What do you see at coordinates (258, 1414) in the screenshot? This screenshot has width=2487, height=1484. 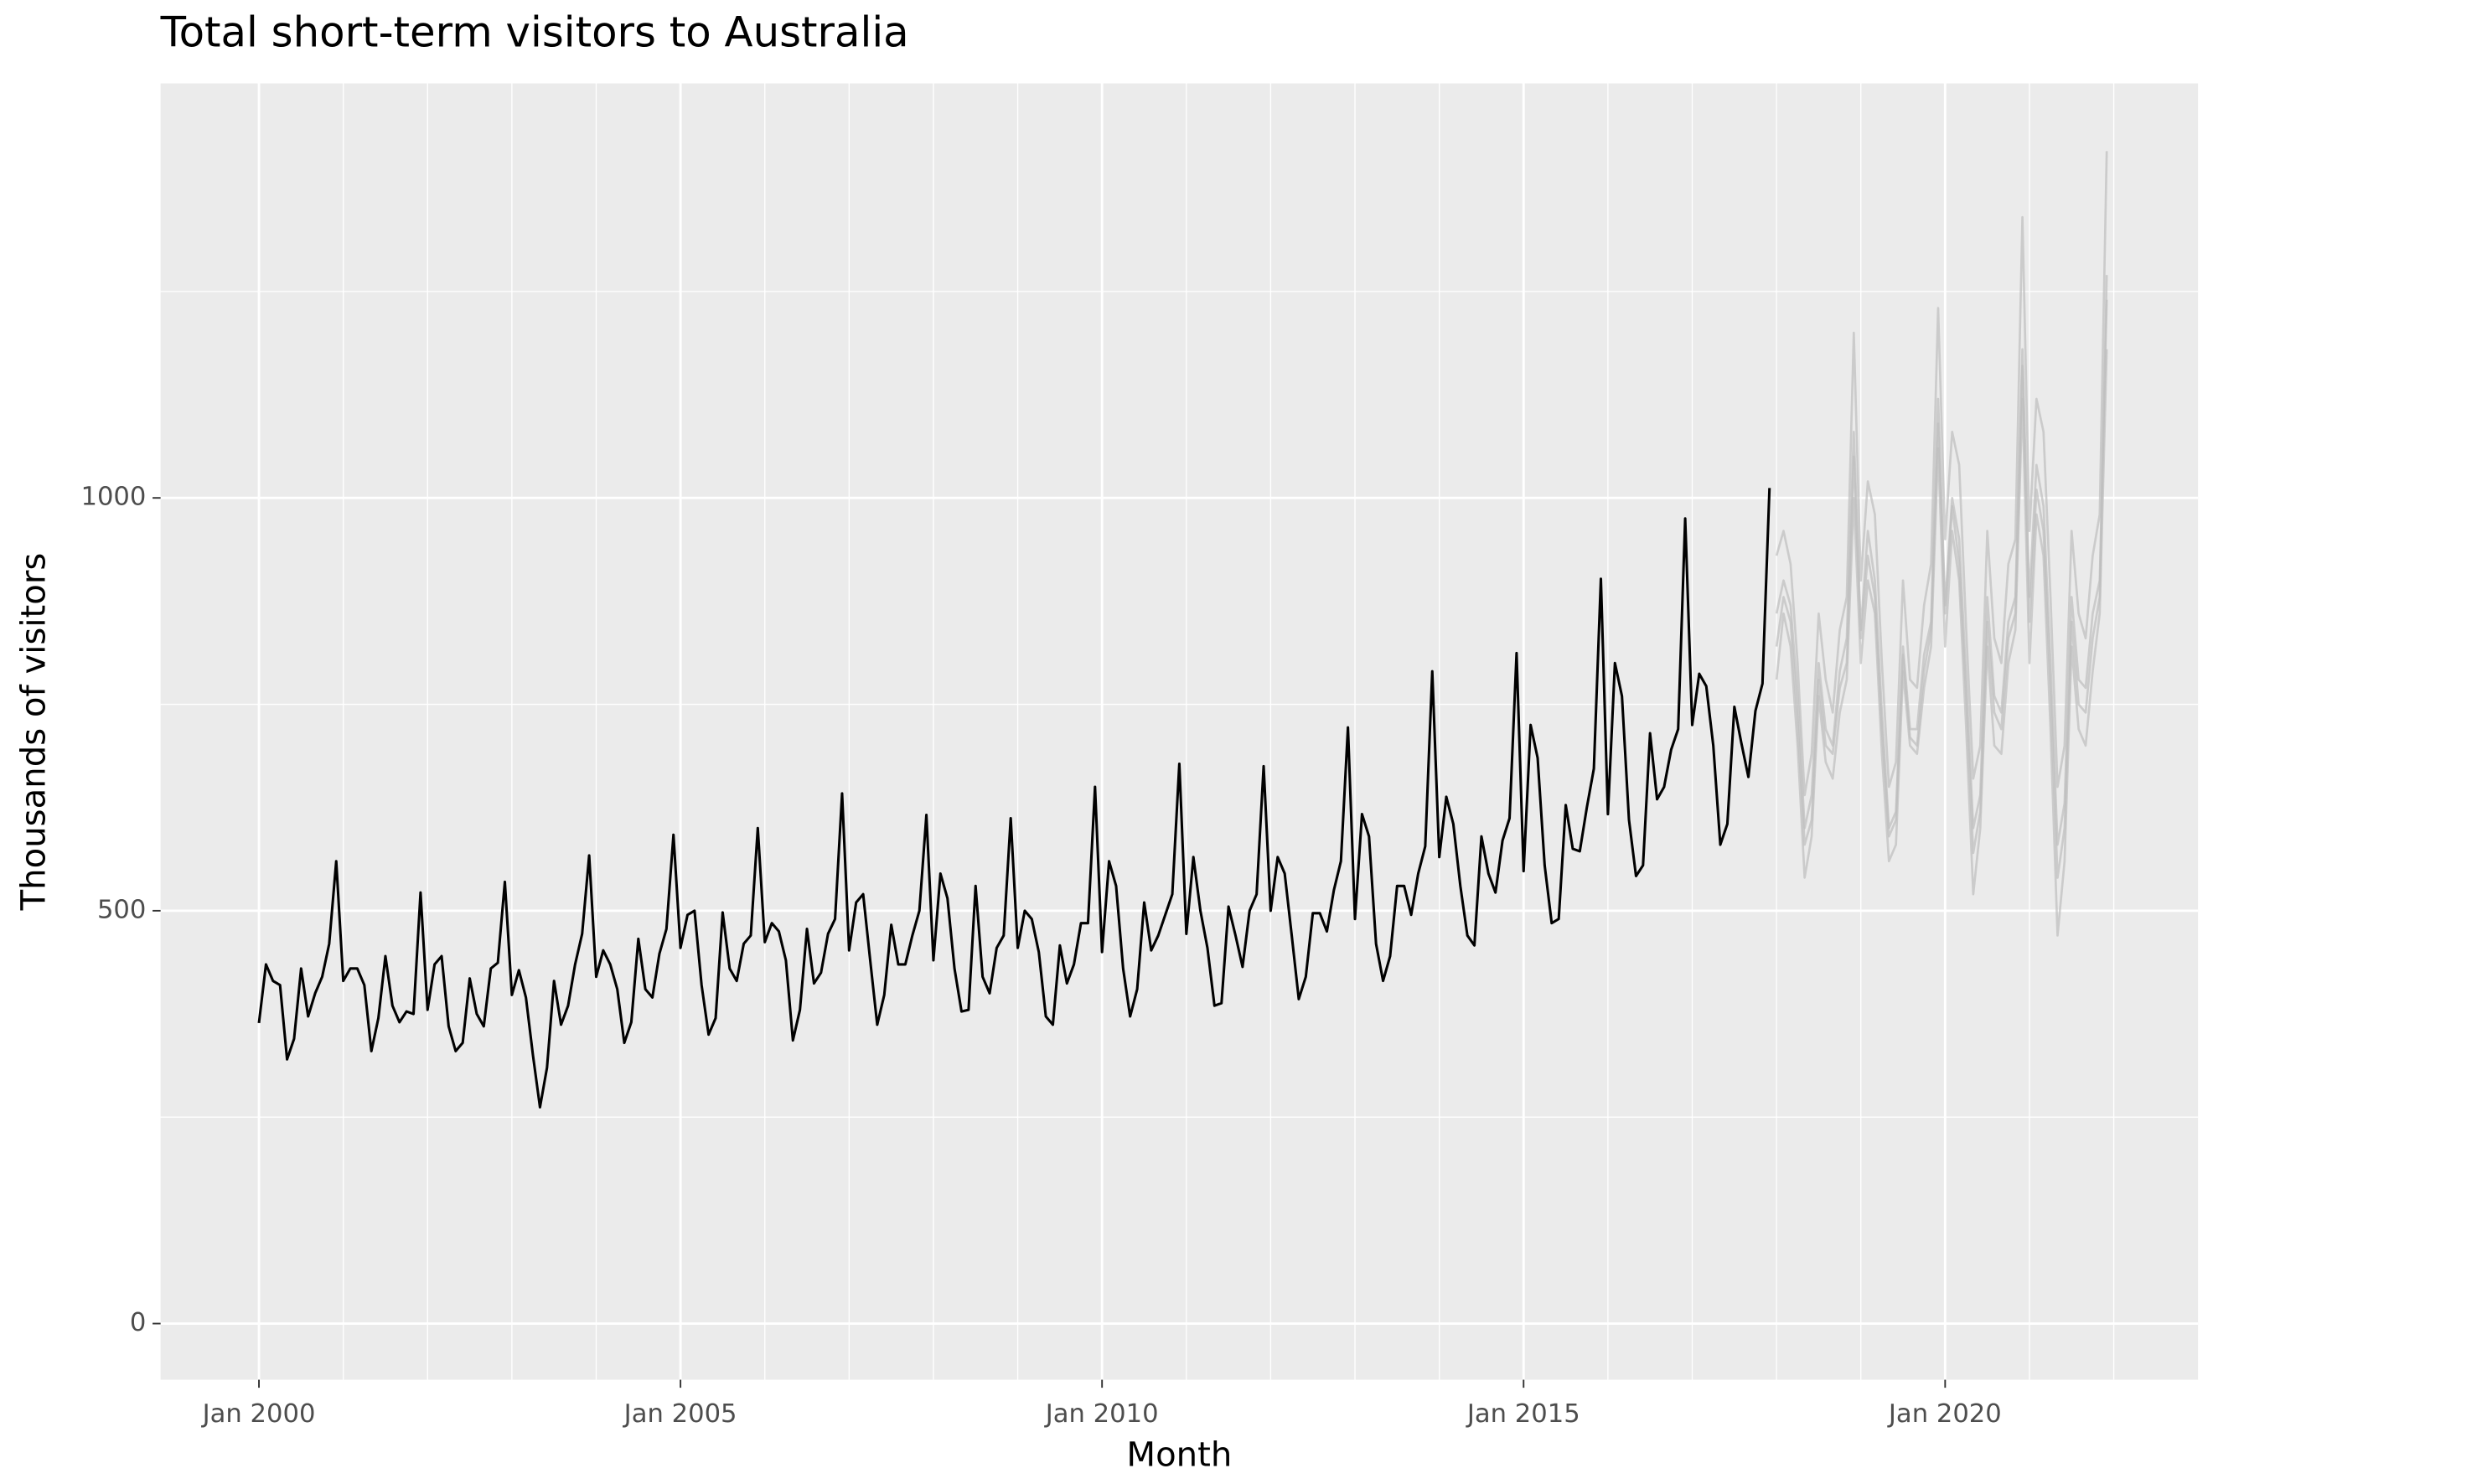 I see `x-tick-label: Jan 2000` at bounding box center [258, 1414].